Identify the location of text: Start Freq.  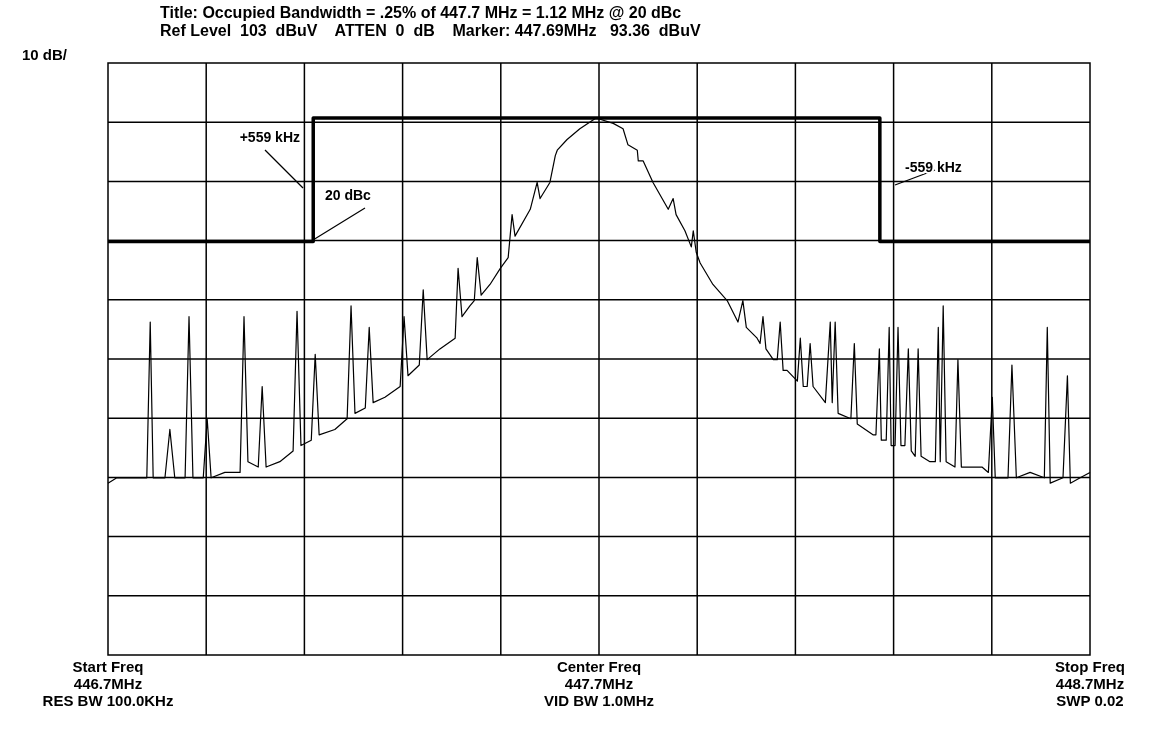
(108, 666).